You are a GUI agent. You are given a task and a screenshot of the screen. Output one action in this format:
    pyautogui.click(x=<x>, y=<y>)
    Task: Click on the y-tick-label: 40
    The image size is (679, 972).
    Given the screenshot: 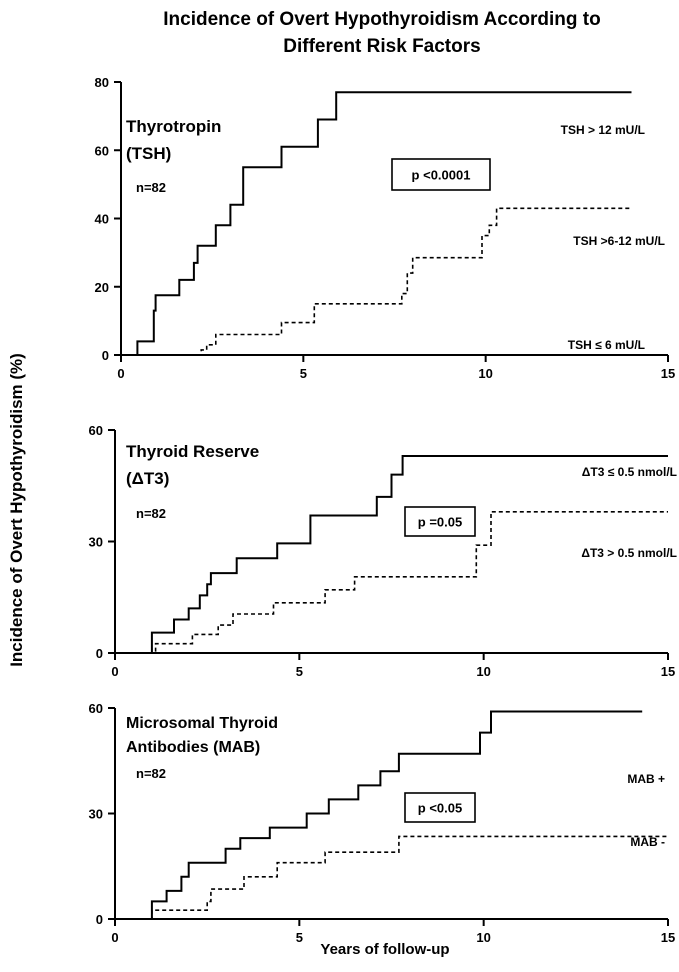 What is the action you would take?
    pyautogui.click(x=102, y=219)
    